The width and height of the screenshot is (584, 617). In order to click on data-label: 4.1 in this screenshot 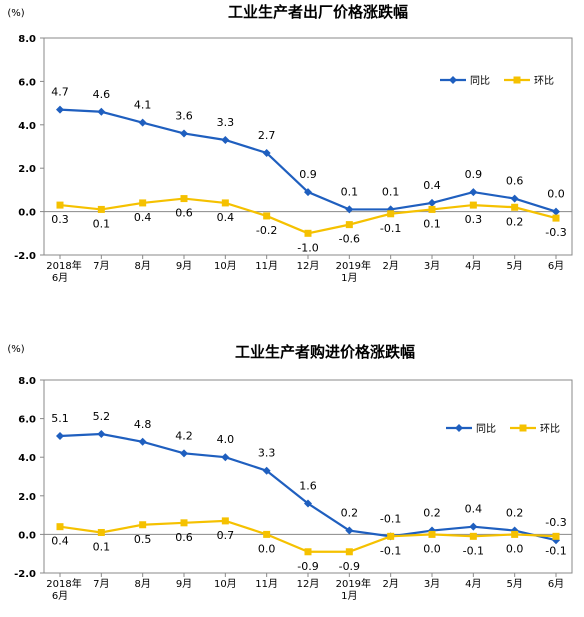, I will do `click(143, 105)`.